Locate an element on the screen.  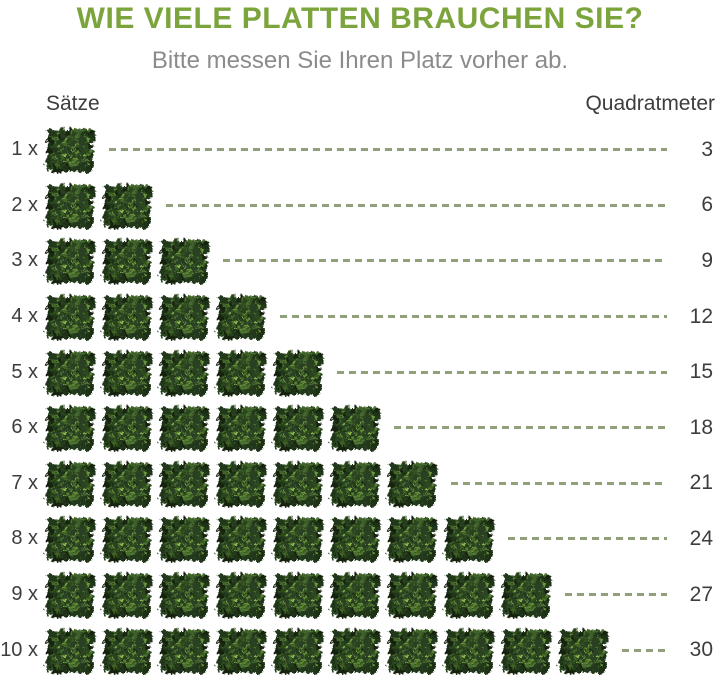
column-headers: Sätze Quadratmeter is located at coordinates (360, 104).